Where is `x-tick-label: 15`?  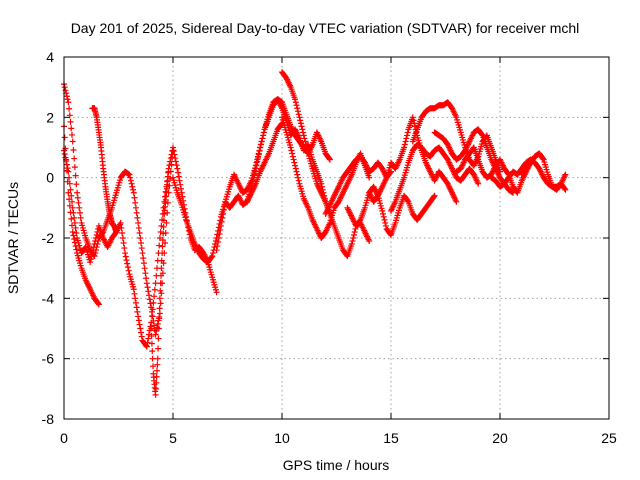
x-tick-label: 15 is located at coordinates (391, 438).